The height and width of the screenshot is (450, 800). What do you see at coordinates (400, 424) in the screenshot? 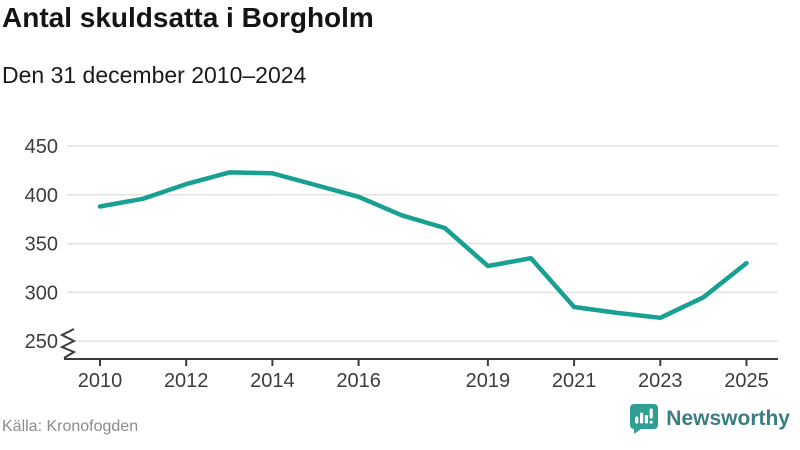
I see `footer: Källa: Kronofogden Newsworthy` at bounding box center [400, 424].